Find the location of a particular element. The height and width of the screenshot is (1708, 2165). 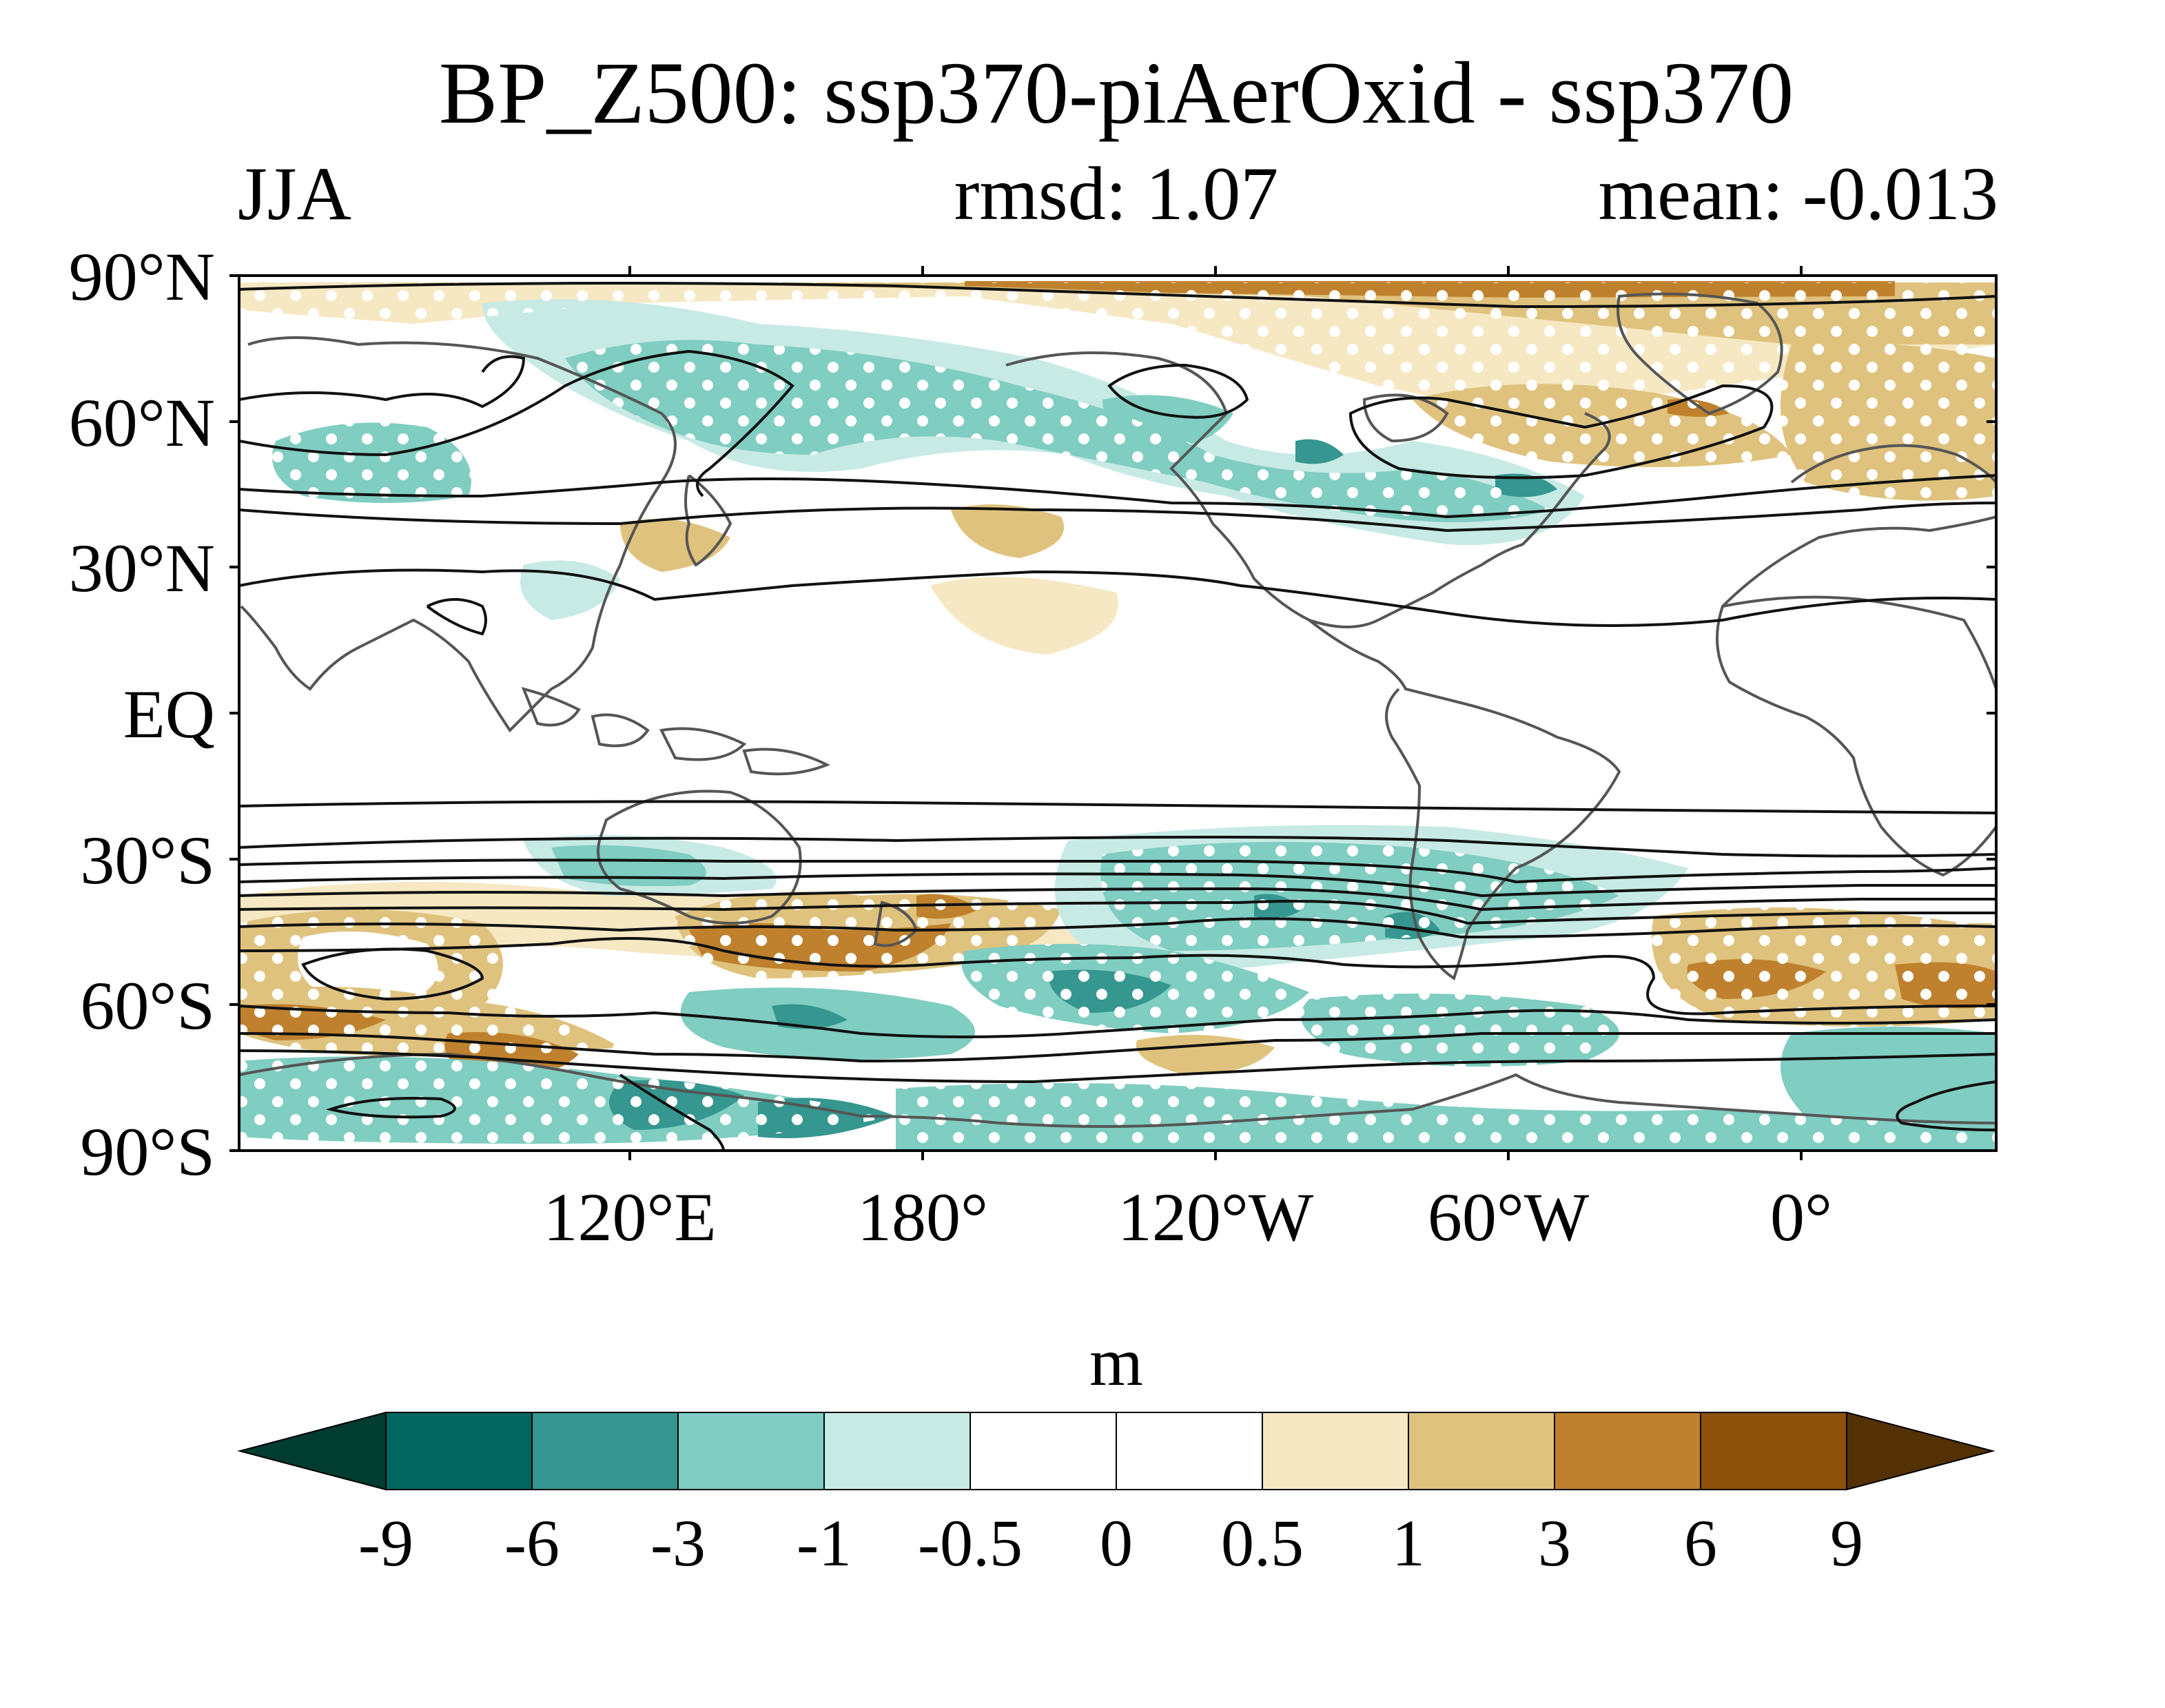

lon-labels: 120°E 180° 120°W 60°W 0° is located at coordinates (1187, 1217).